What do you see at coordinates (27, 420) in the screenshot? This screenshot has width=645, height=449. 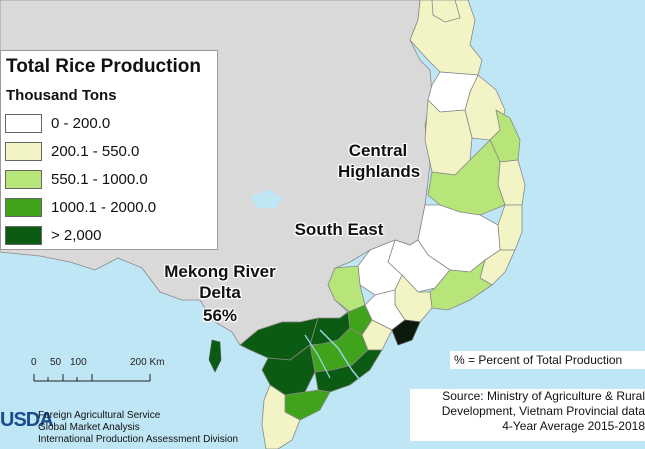 I see `usda-logo: USDA` at bounding box center [27, 420].